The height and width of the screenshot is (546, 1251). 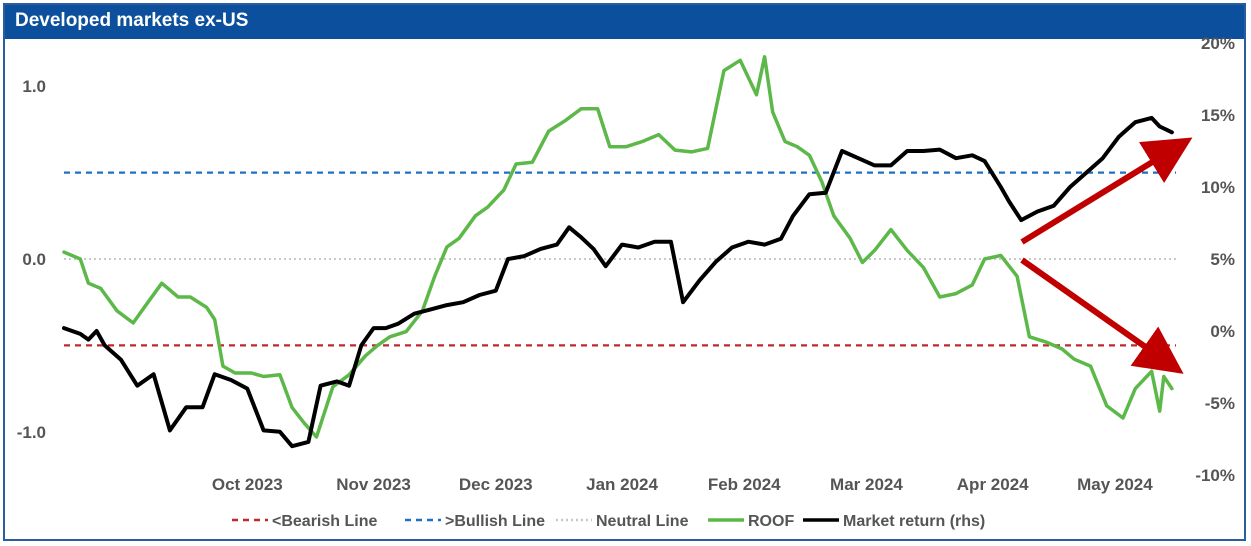 I want to click on right-tick-label: 20%, so click(x=1218, y=43).